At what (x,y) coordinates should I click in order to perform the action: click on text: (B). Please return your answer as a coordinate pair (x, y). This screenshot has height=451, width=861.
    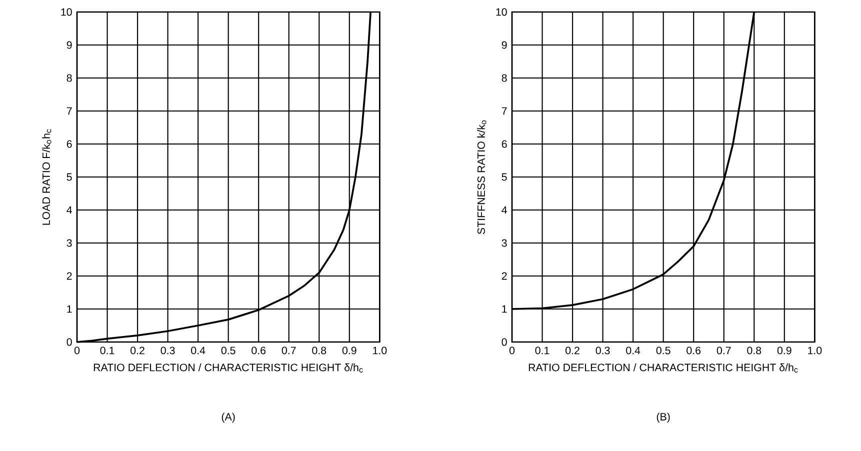
    Looking at the image, I should click on (663, 417).